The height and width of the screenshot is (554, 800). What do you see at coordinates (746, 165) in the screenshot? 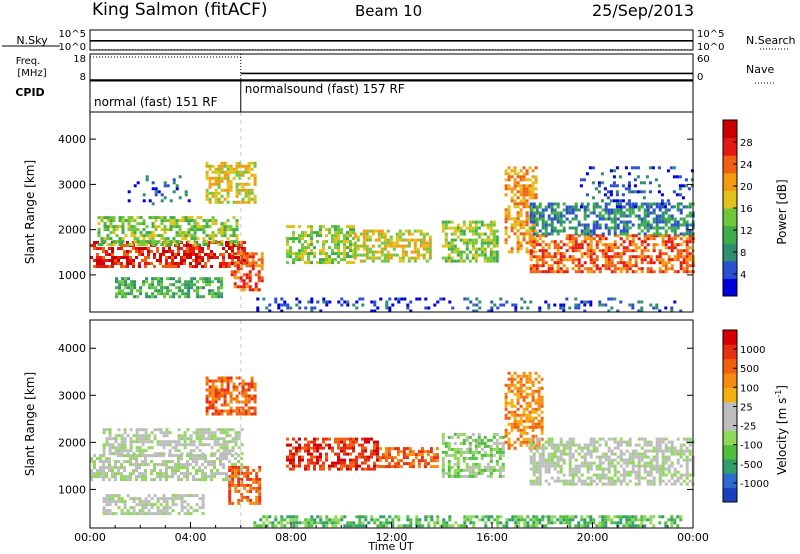
I see `colorbar-tick-label-1: 24` at bounding box center [746, 165].